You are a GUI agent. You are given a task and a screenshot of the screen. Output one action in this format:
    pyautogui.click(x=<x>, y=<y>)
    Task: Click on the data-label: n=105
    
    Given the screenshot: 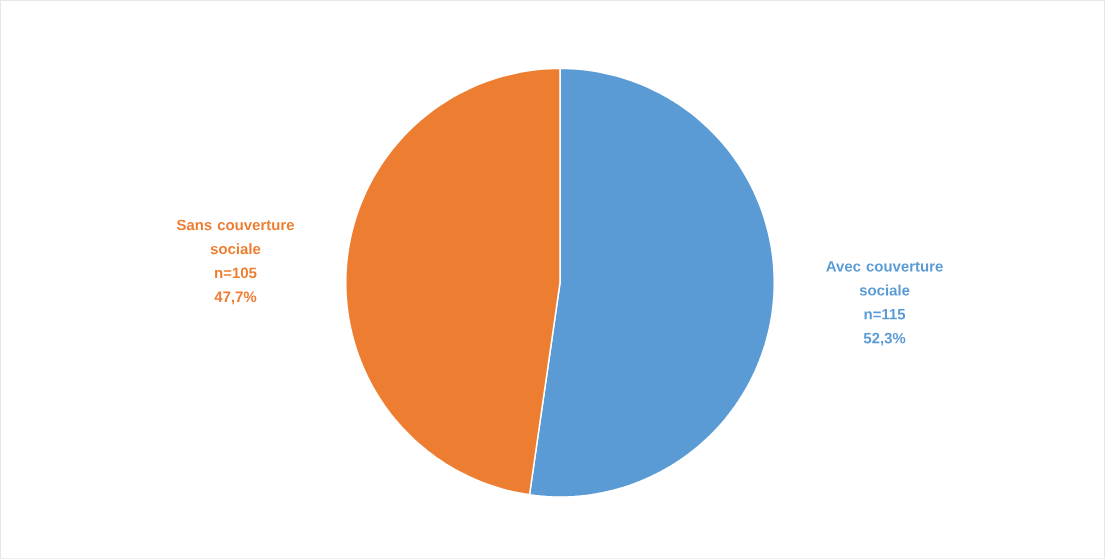 What is the action you would take?
    pyautogui.click(x=236, y=272)
    